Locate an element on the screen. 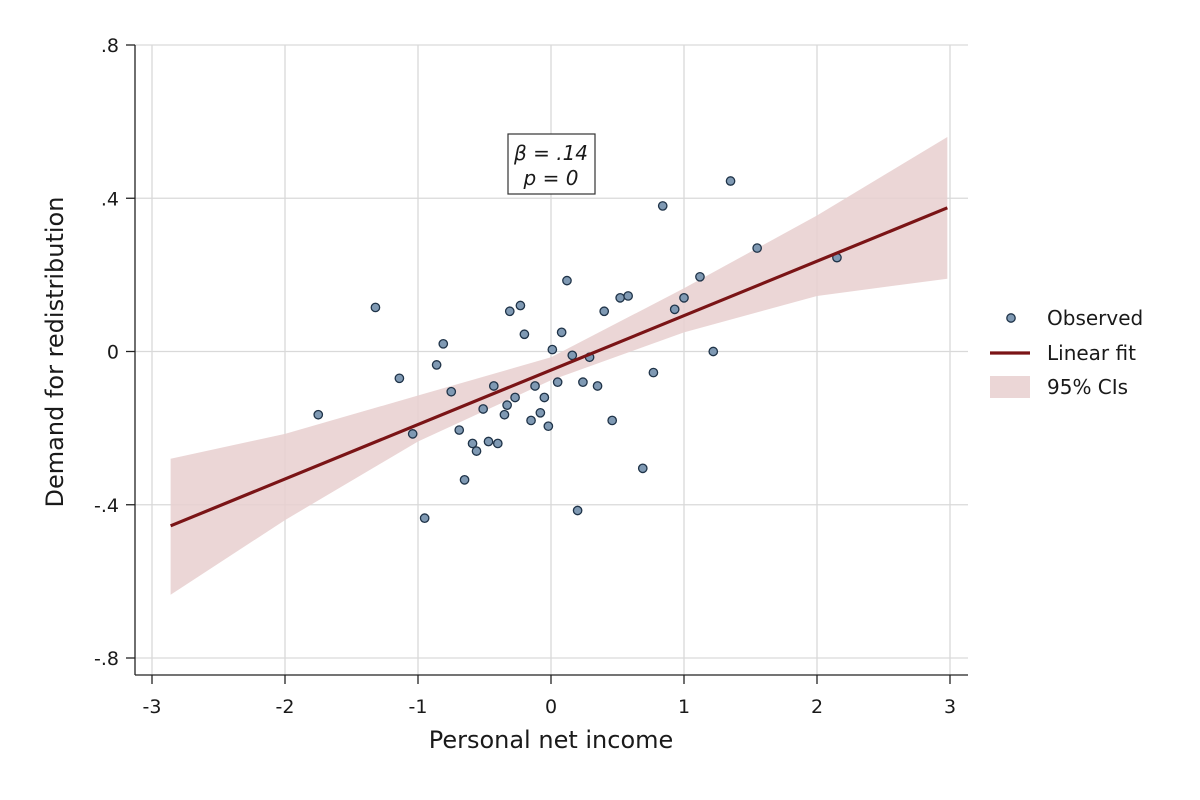 The image size is (1200, 800). legend-swatch-observed is located at coordinates (1011, 318).